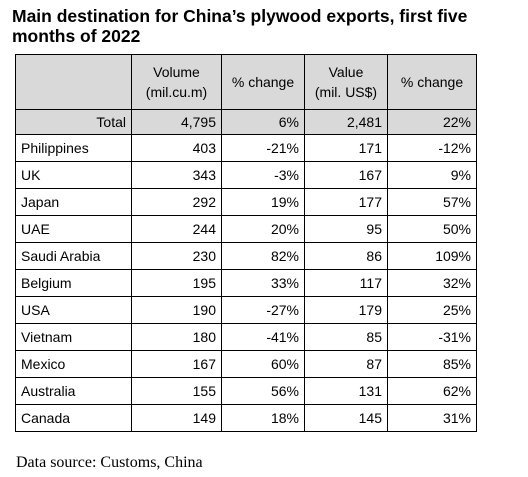 This screenshot has height=477, width=528. What do you see at coordinates (73, 175) in the screenshot?
I see `cell-country: UK` at bounding box center [73, 175].